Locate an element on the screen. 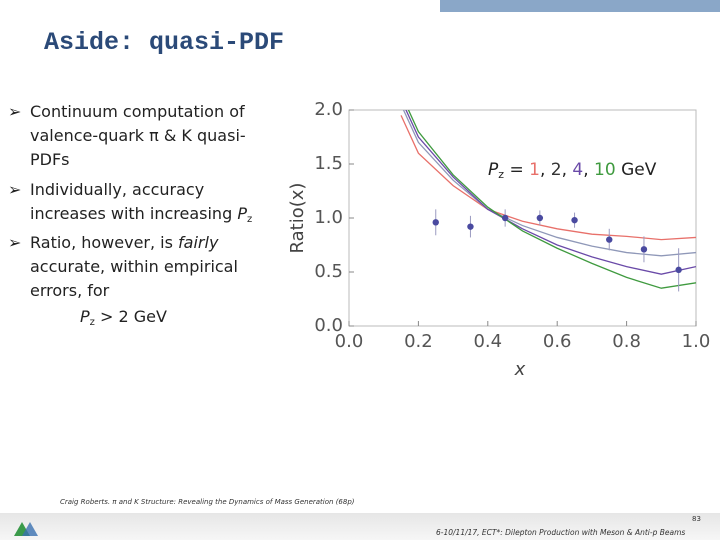 The image size is (720, 540). legend-subscript: z is located at coordinates (501, 174).